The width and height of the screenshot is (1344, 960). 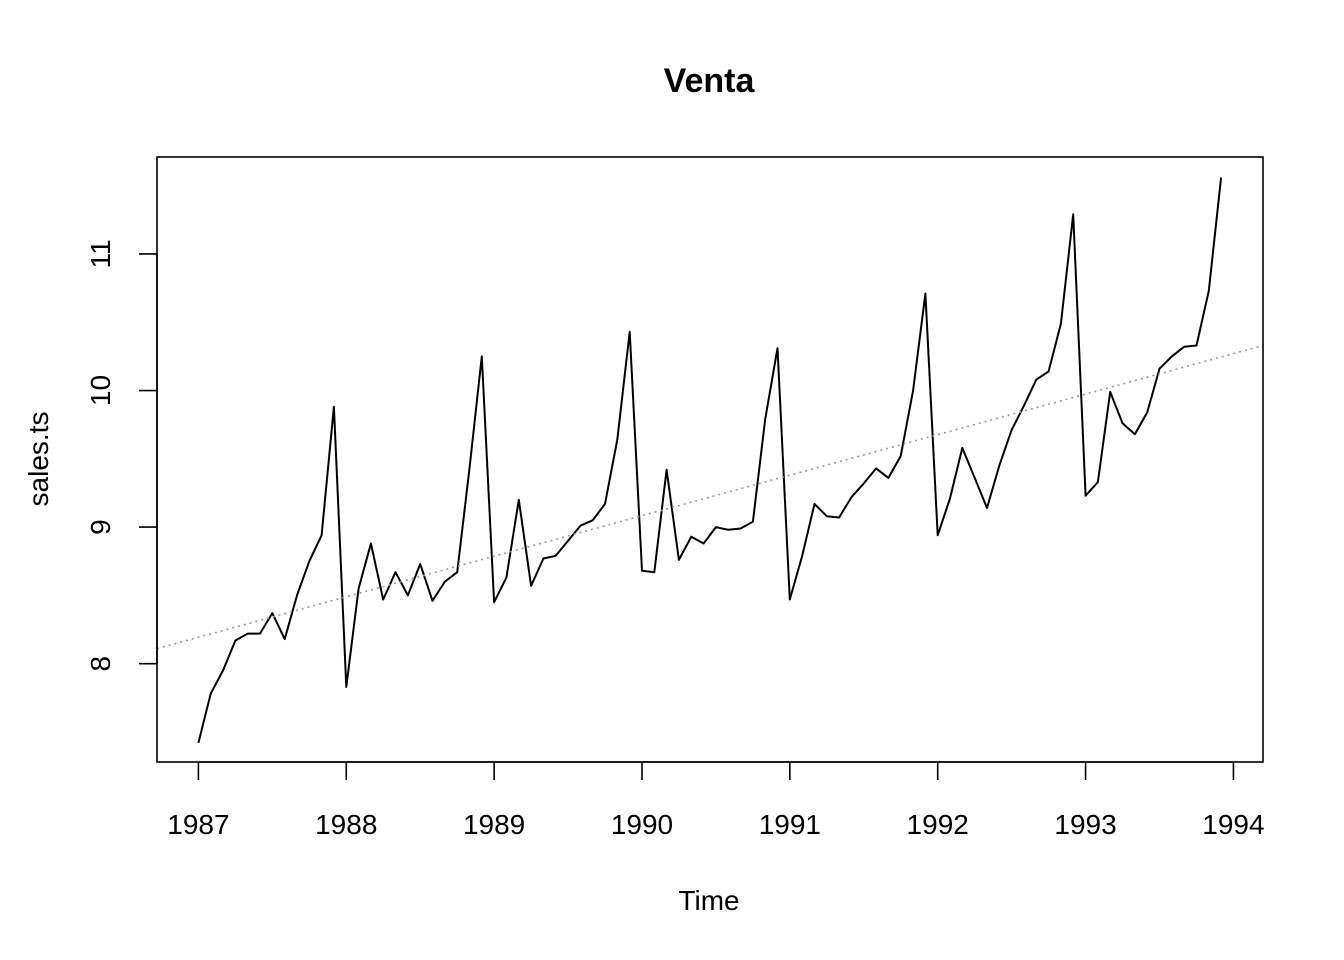 What do you see at coordinates (494, 824) in the screenshot?
I see `x-tick-label: 1989` at bounding box center [494, 824].